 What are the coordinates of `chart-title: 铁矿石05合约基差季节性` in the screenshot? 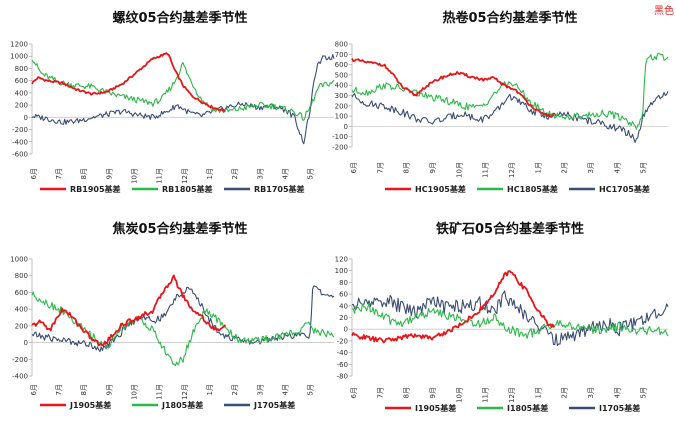 It's located at (509, 229).